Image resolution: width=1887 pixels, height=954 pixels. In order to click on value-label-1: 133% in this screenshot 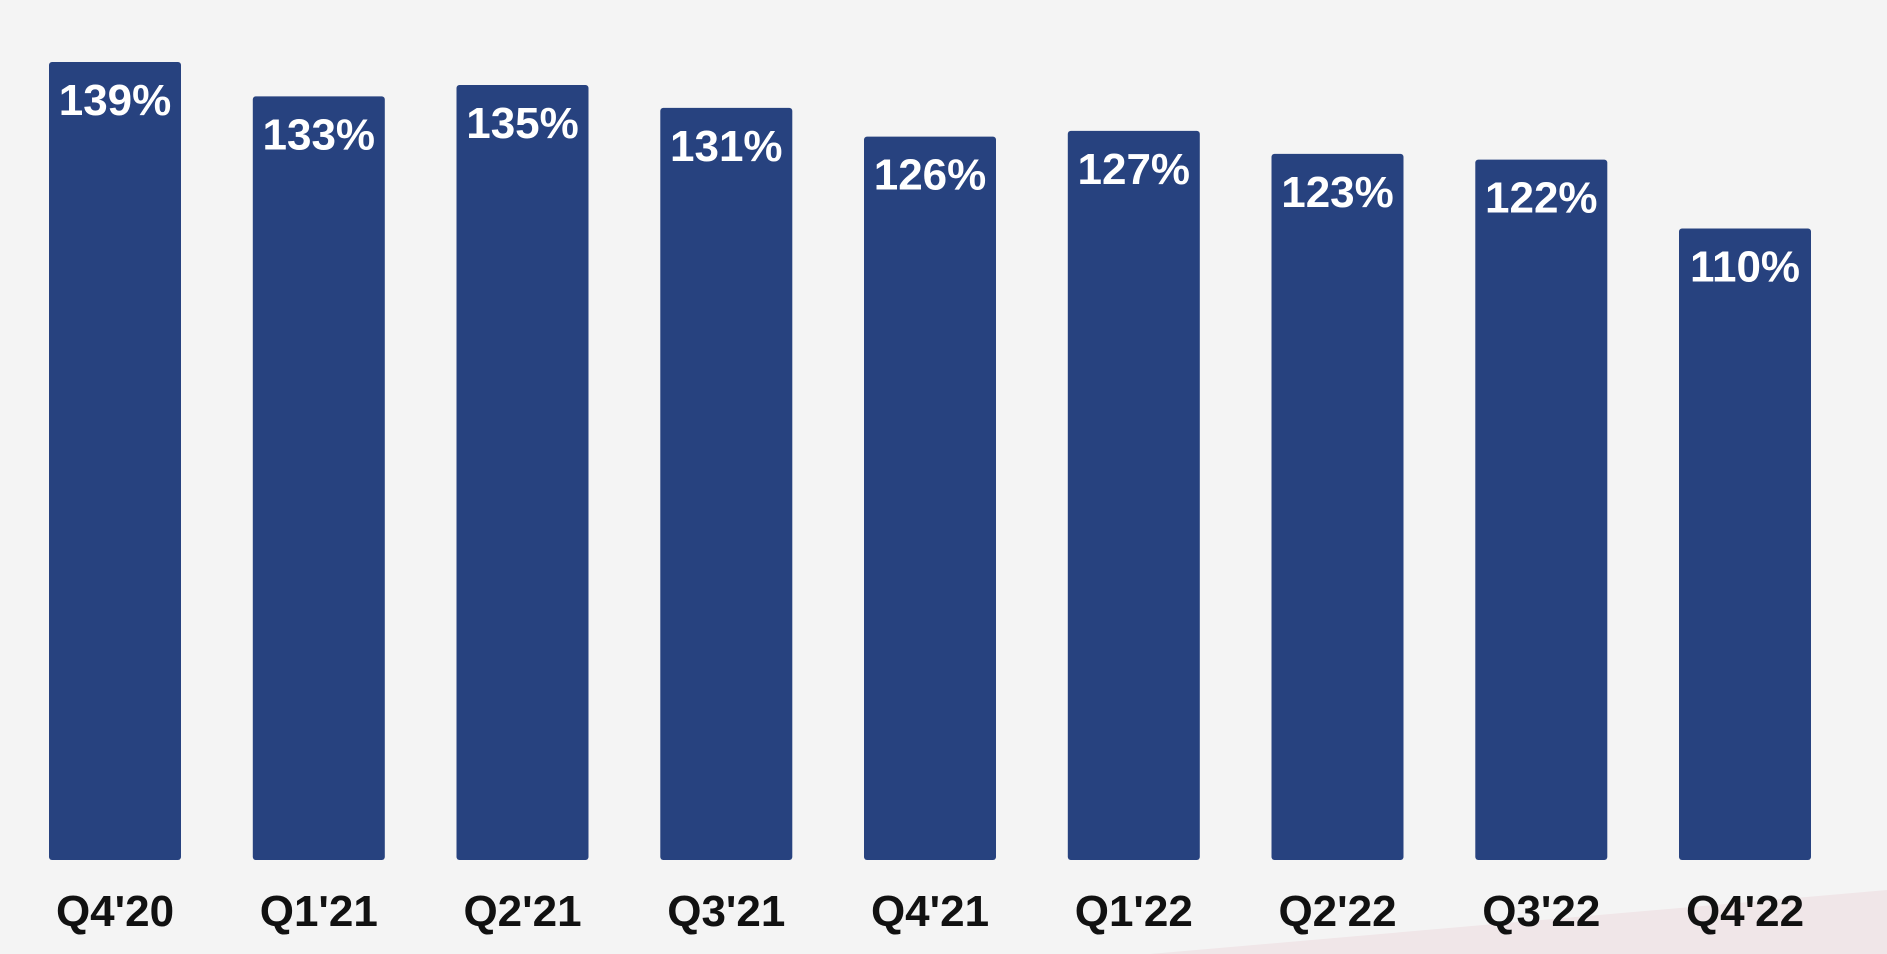, I will do `click(319, 134)`.